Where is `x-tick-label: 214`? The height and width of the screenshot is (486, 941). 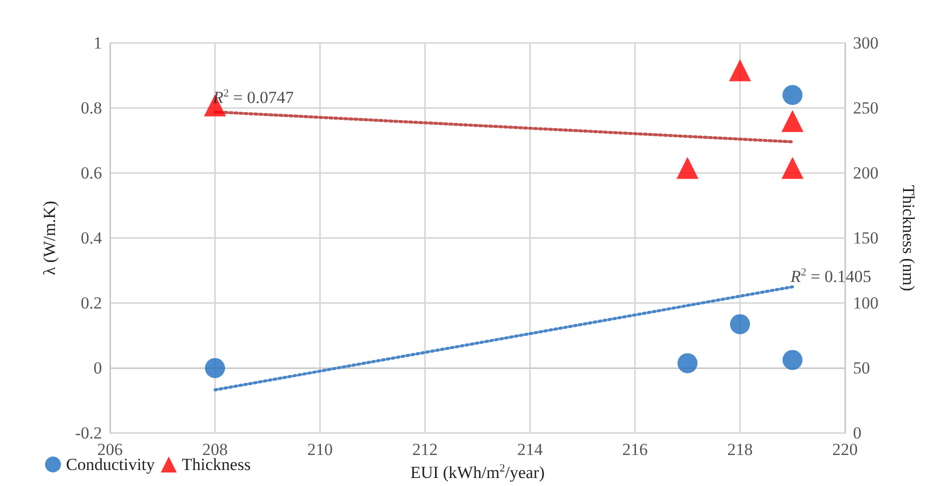
x-tick-label: 214 is located at coordinates (530, 450).